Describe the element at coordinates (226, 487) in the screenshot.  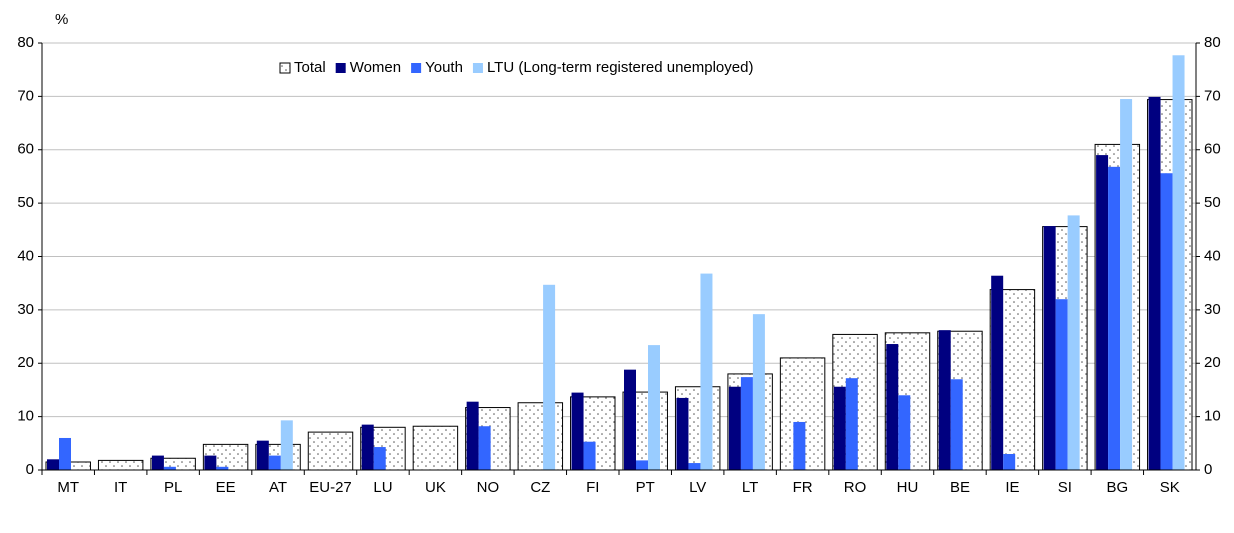
I see `x-tick-label: EE` at that location.